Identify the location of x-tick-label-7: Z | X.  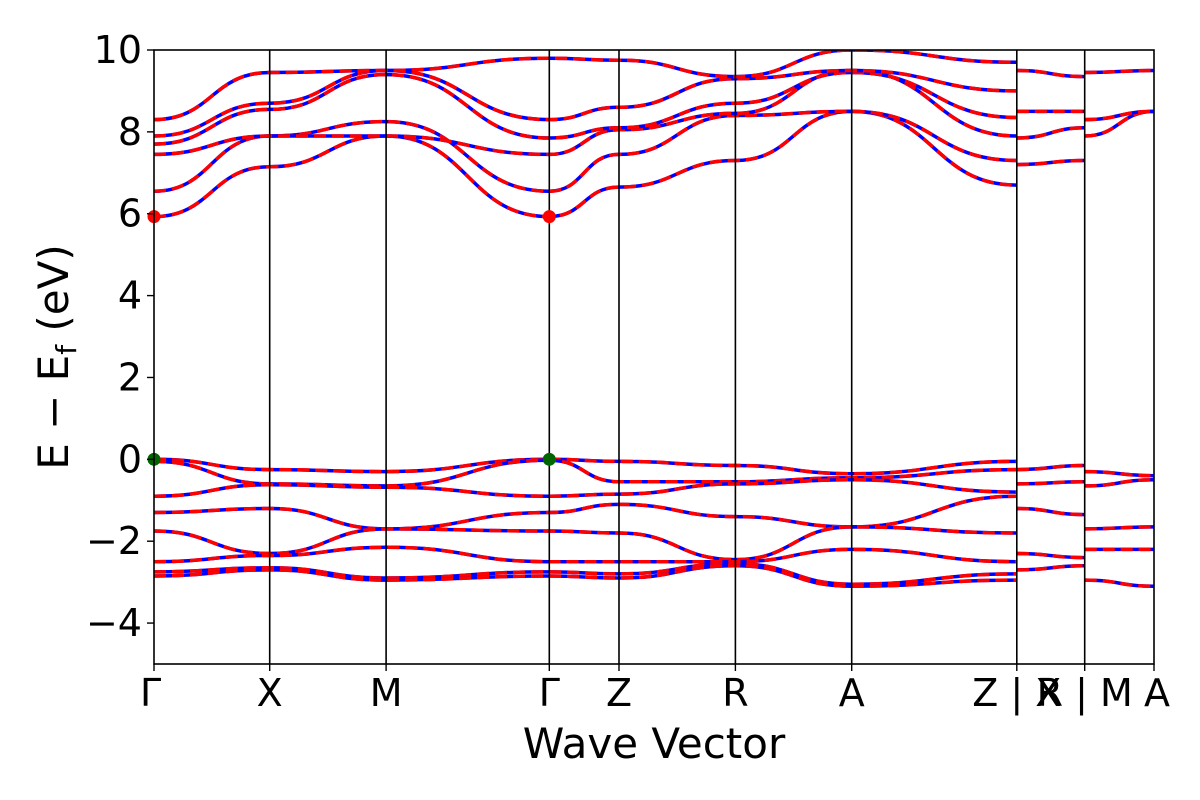
(1016, 693).